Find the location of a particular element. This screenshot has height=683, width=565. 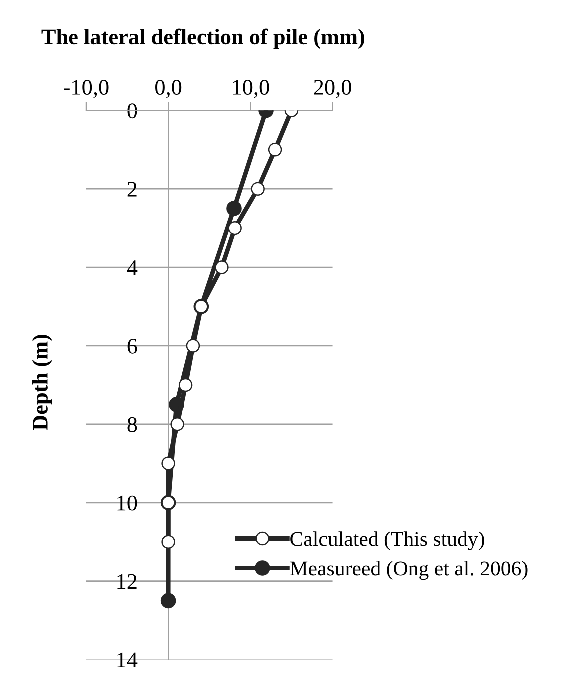

x-tick-label: 20,0 is located at coordinates (333, 89).